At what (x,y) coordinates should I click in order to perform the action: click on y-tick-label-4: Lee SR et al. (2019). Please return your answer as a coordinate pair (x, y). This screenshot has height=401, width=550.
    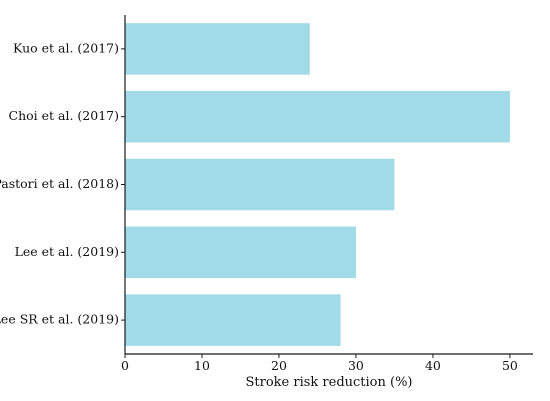
    Looking at the image, I should click on (59, 319).